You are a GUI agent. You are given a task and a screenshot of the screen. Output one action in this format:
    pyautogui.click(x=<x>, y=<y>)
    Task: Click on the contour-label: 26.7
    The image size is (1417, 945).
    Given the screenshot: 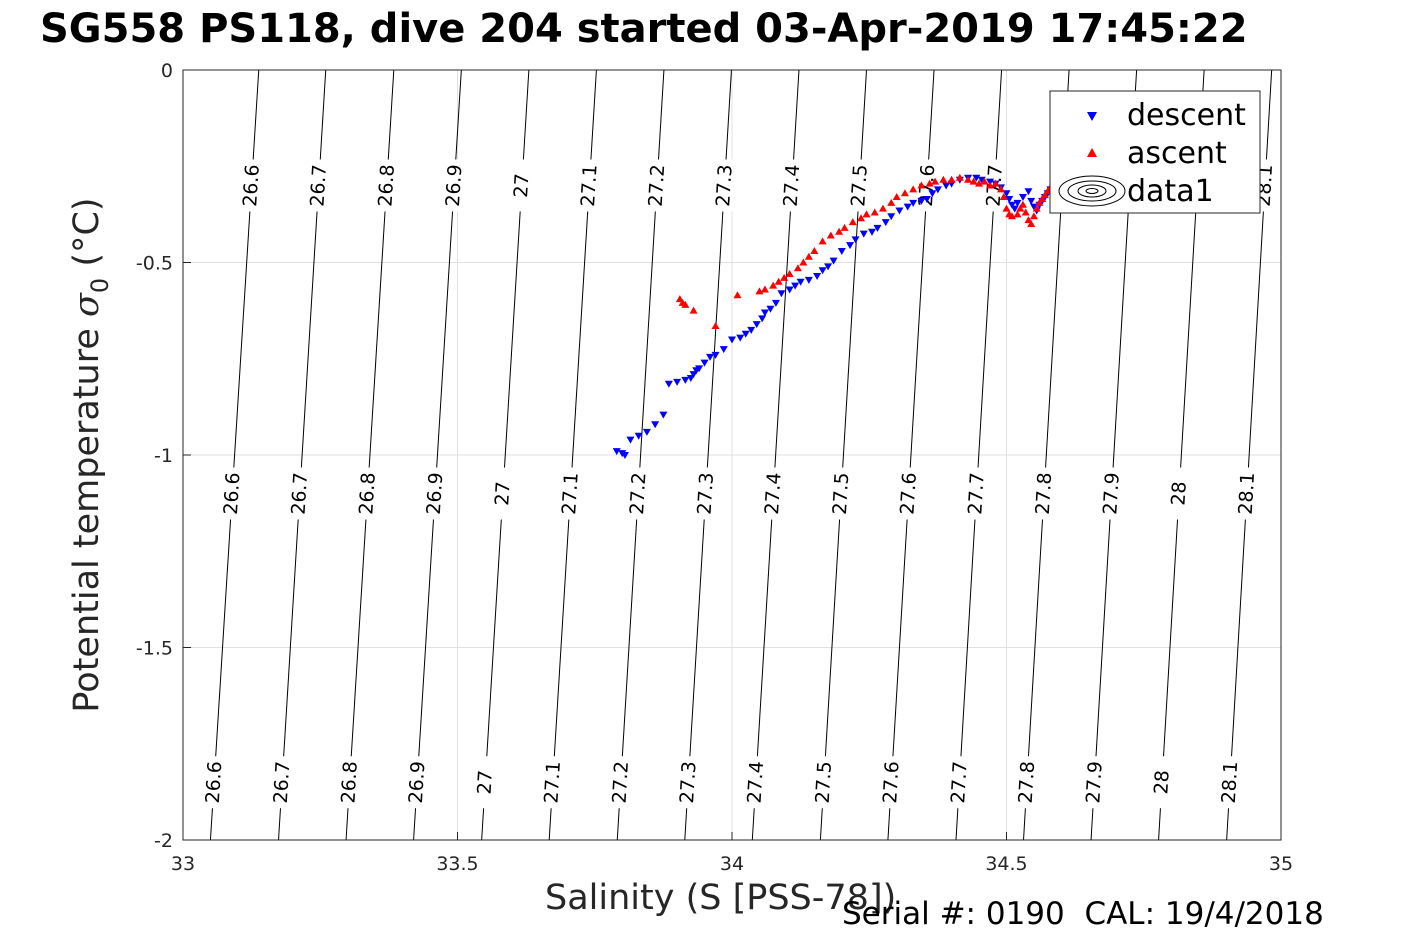 What is the action you would take?
    pyautogui.click(x=299, y=494)
    